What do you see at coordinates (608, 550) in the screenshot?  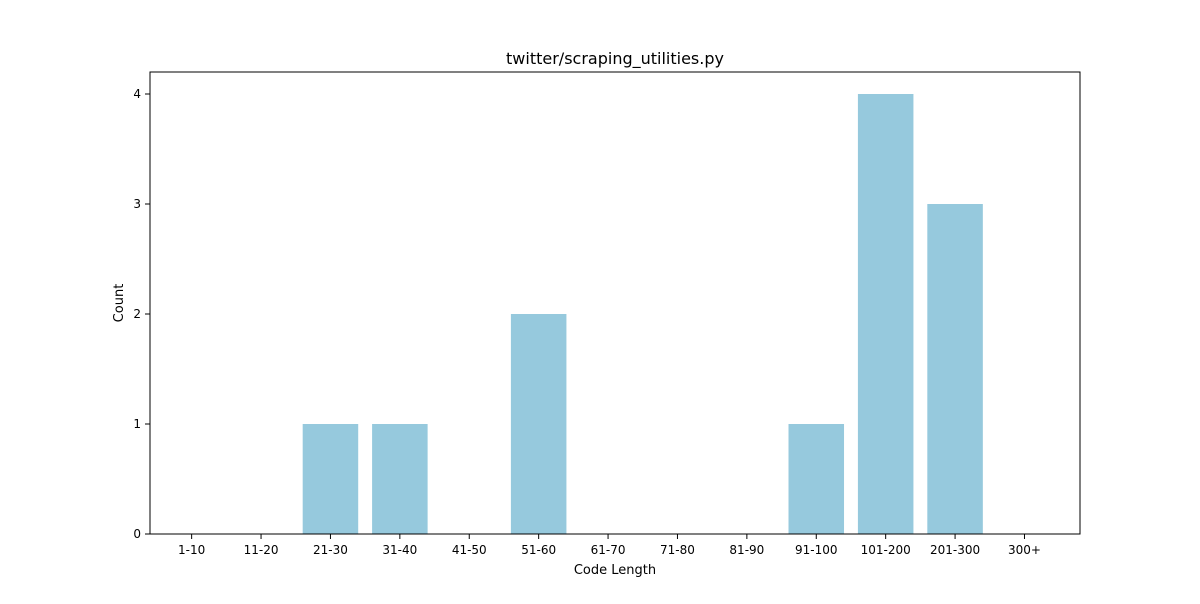 I see `x-tick-label: 61-70` at bounding box center [608, 550].